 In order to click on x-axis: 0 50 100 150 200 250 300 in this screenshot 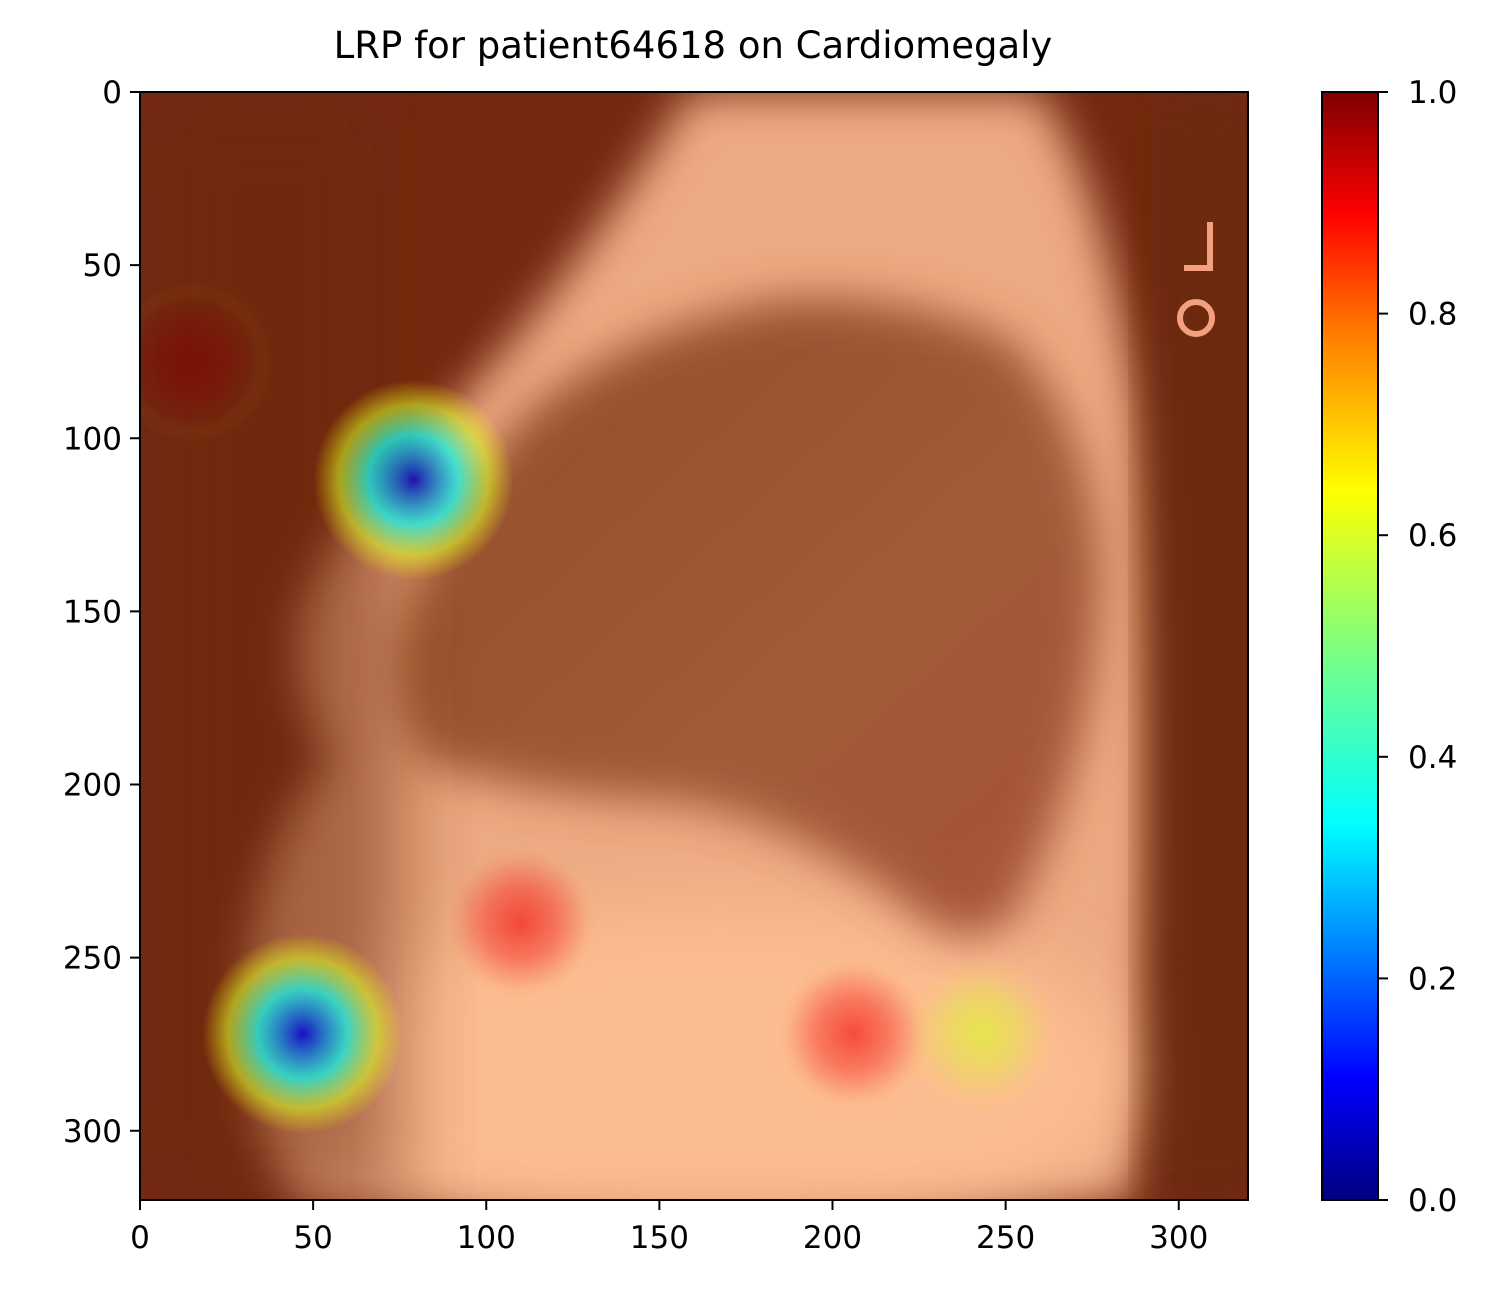, I will do `click(669, 1228)`.